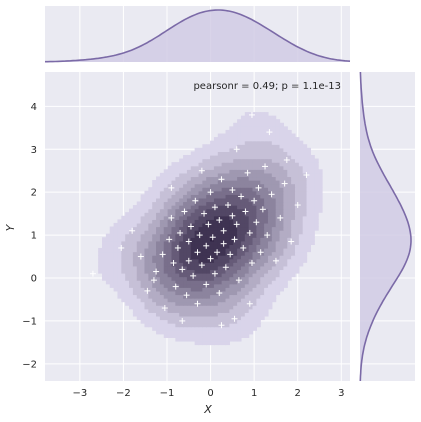 The height and width of the screenshot is (422, 421). Describe the element at coordinates (208, 393) in the screenshot. I see `x-tick-labels: −3 −2 −1 0 1 2 3` at that location.